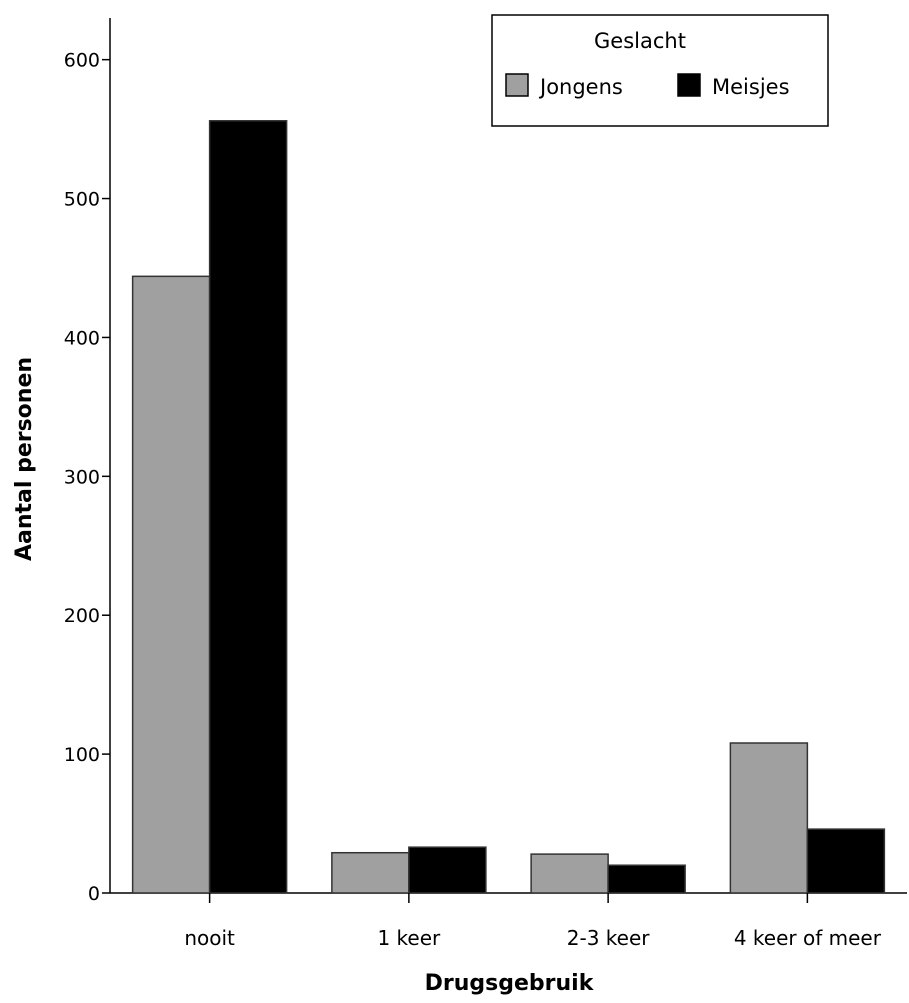  What do you see at coordinates (82, 477) in the screenshot?
I see `y-tick-label: 300` at bounding box center [82, 477].